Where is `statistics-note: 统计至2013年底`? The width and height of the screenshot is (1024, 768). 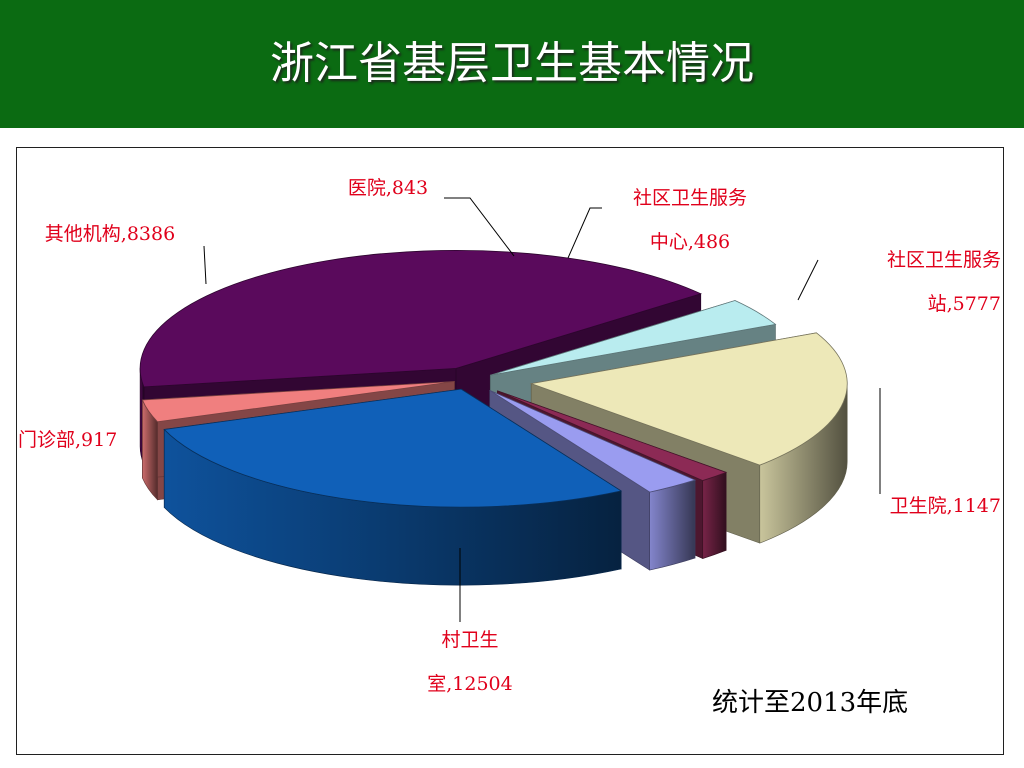 statistics-note: 统计至2013年底 is located at coordinates (810, 703).